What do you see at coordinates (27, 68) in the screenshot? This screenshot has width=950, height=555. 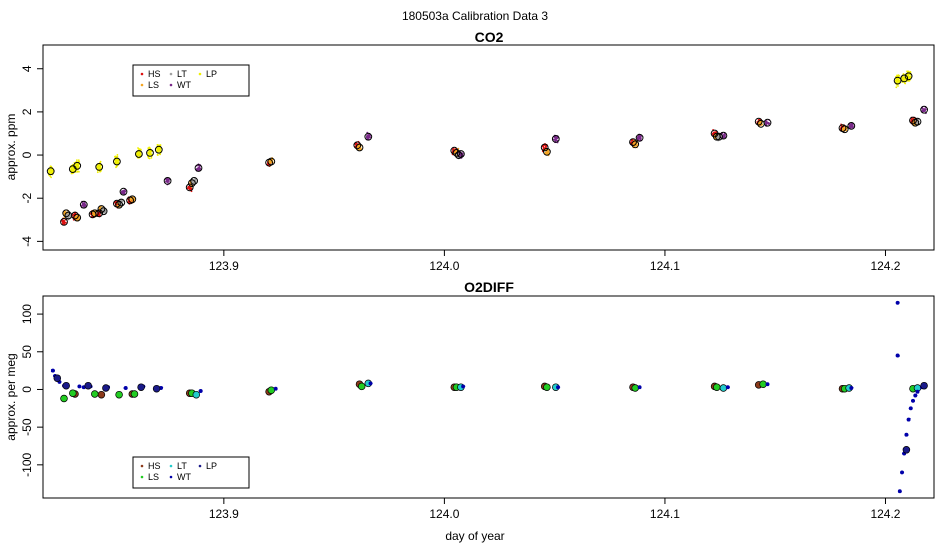 I see `co2-y-tick-label: 4` at bounding box center [27, 68].